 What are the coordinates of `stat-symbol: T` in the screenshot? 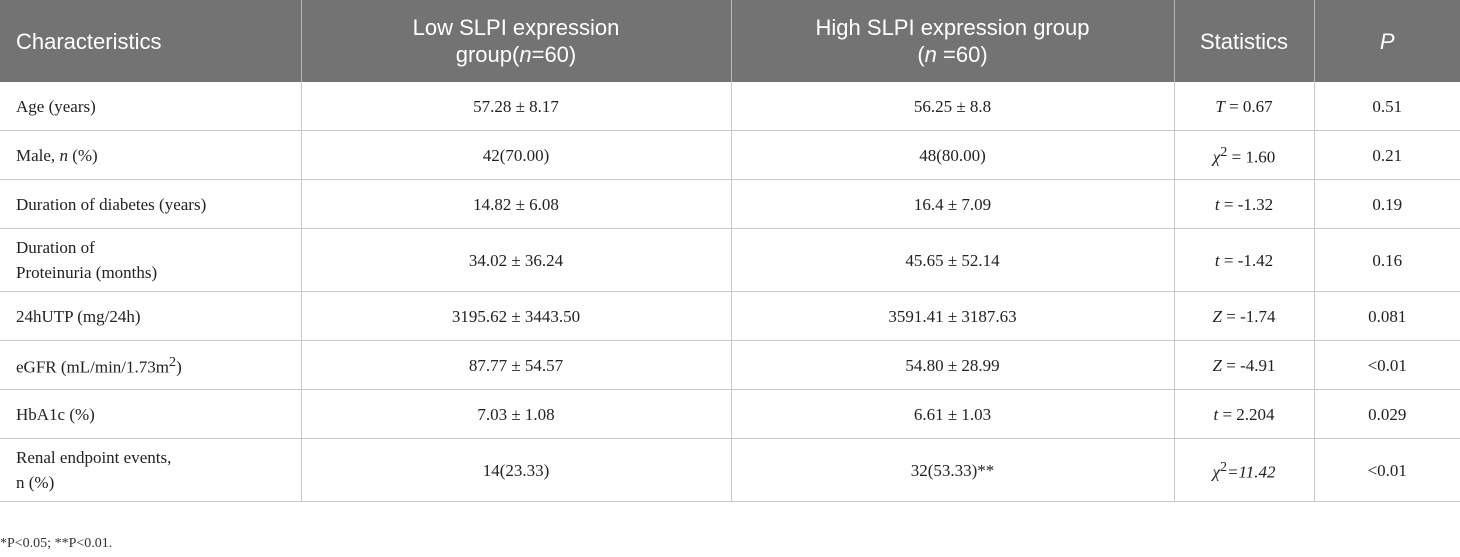 It's located at (1220, 106).